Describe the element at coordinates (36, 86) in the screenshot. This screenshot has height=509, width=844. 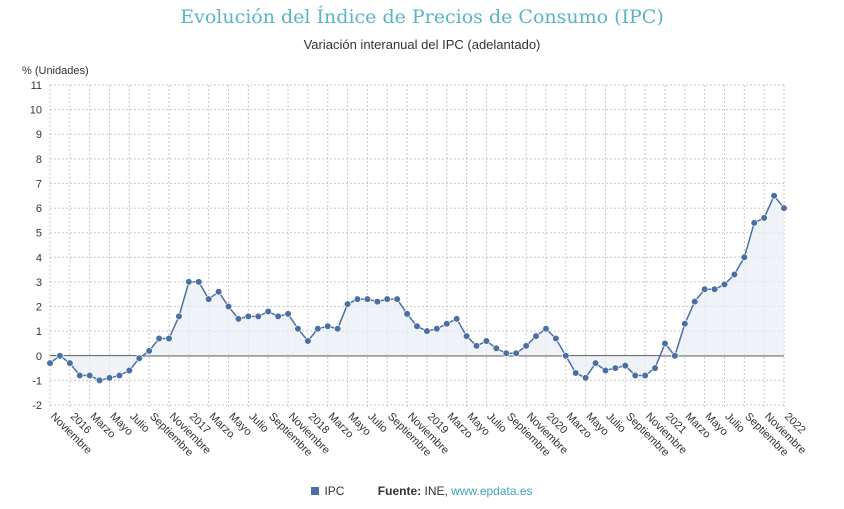
I see `y-tick-label: 11` at that location.